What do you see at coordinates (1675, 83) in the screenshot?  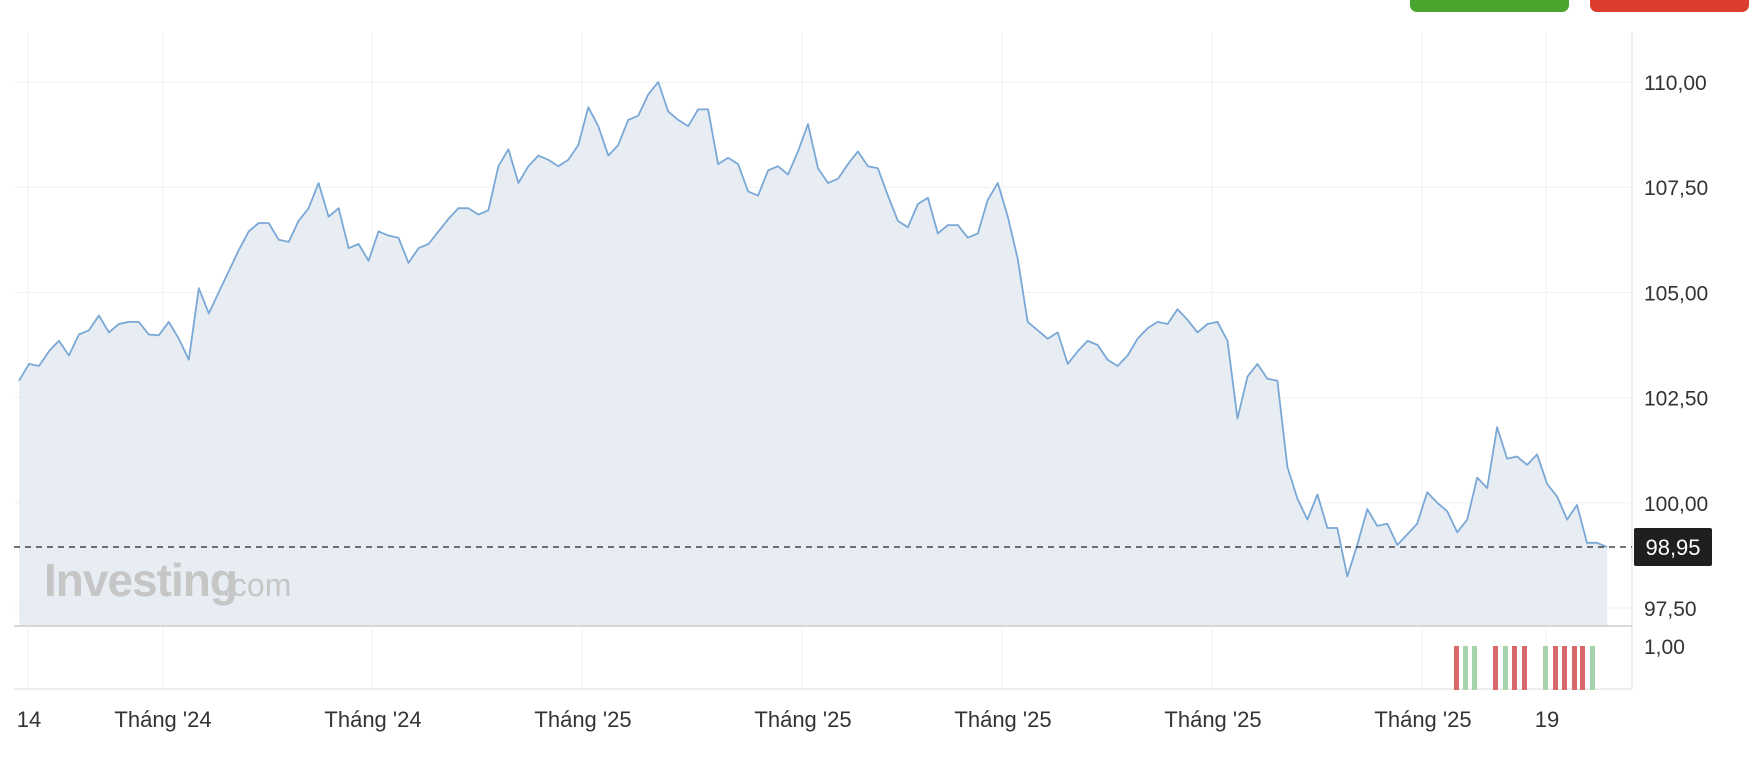 I see `y-tick-label: 110,00` at bounding box center [1675, 83].